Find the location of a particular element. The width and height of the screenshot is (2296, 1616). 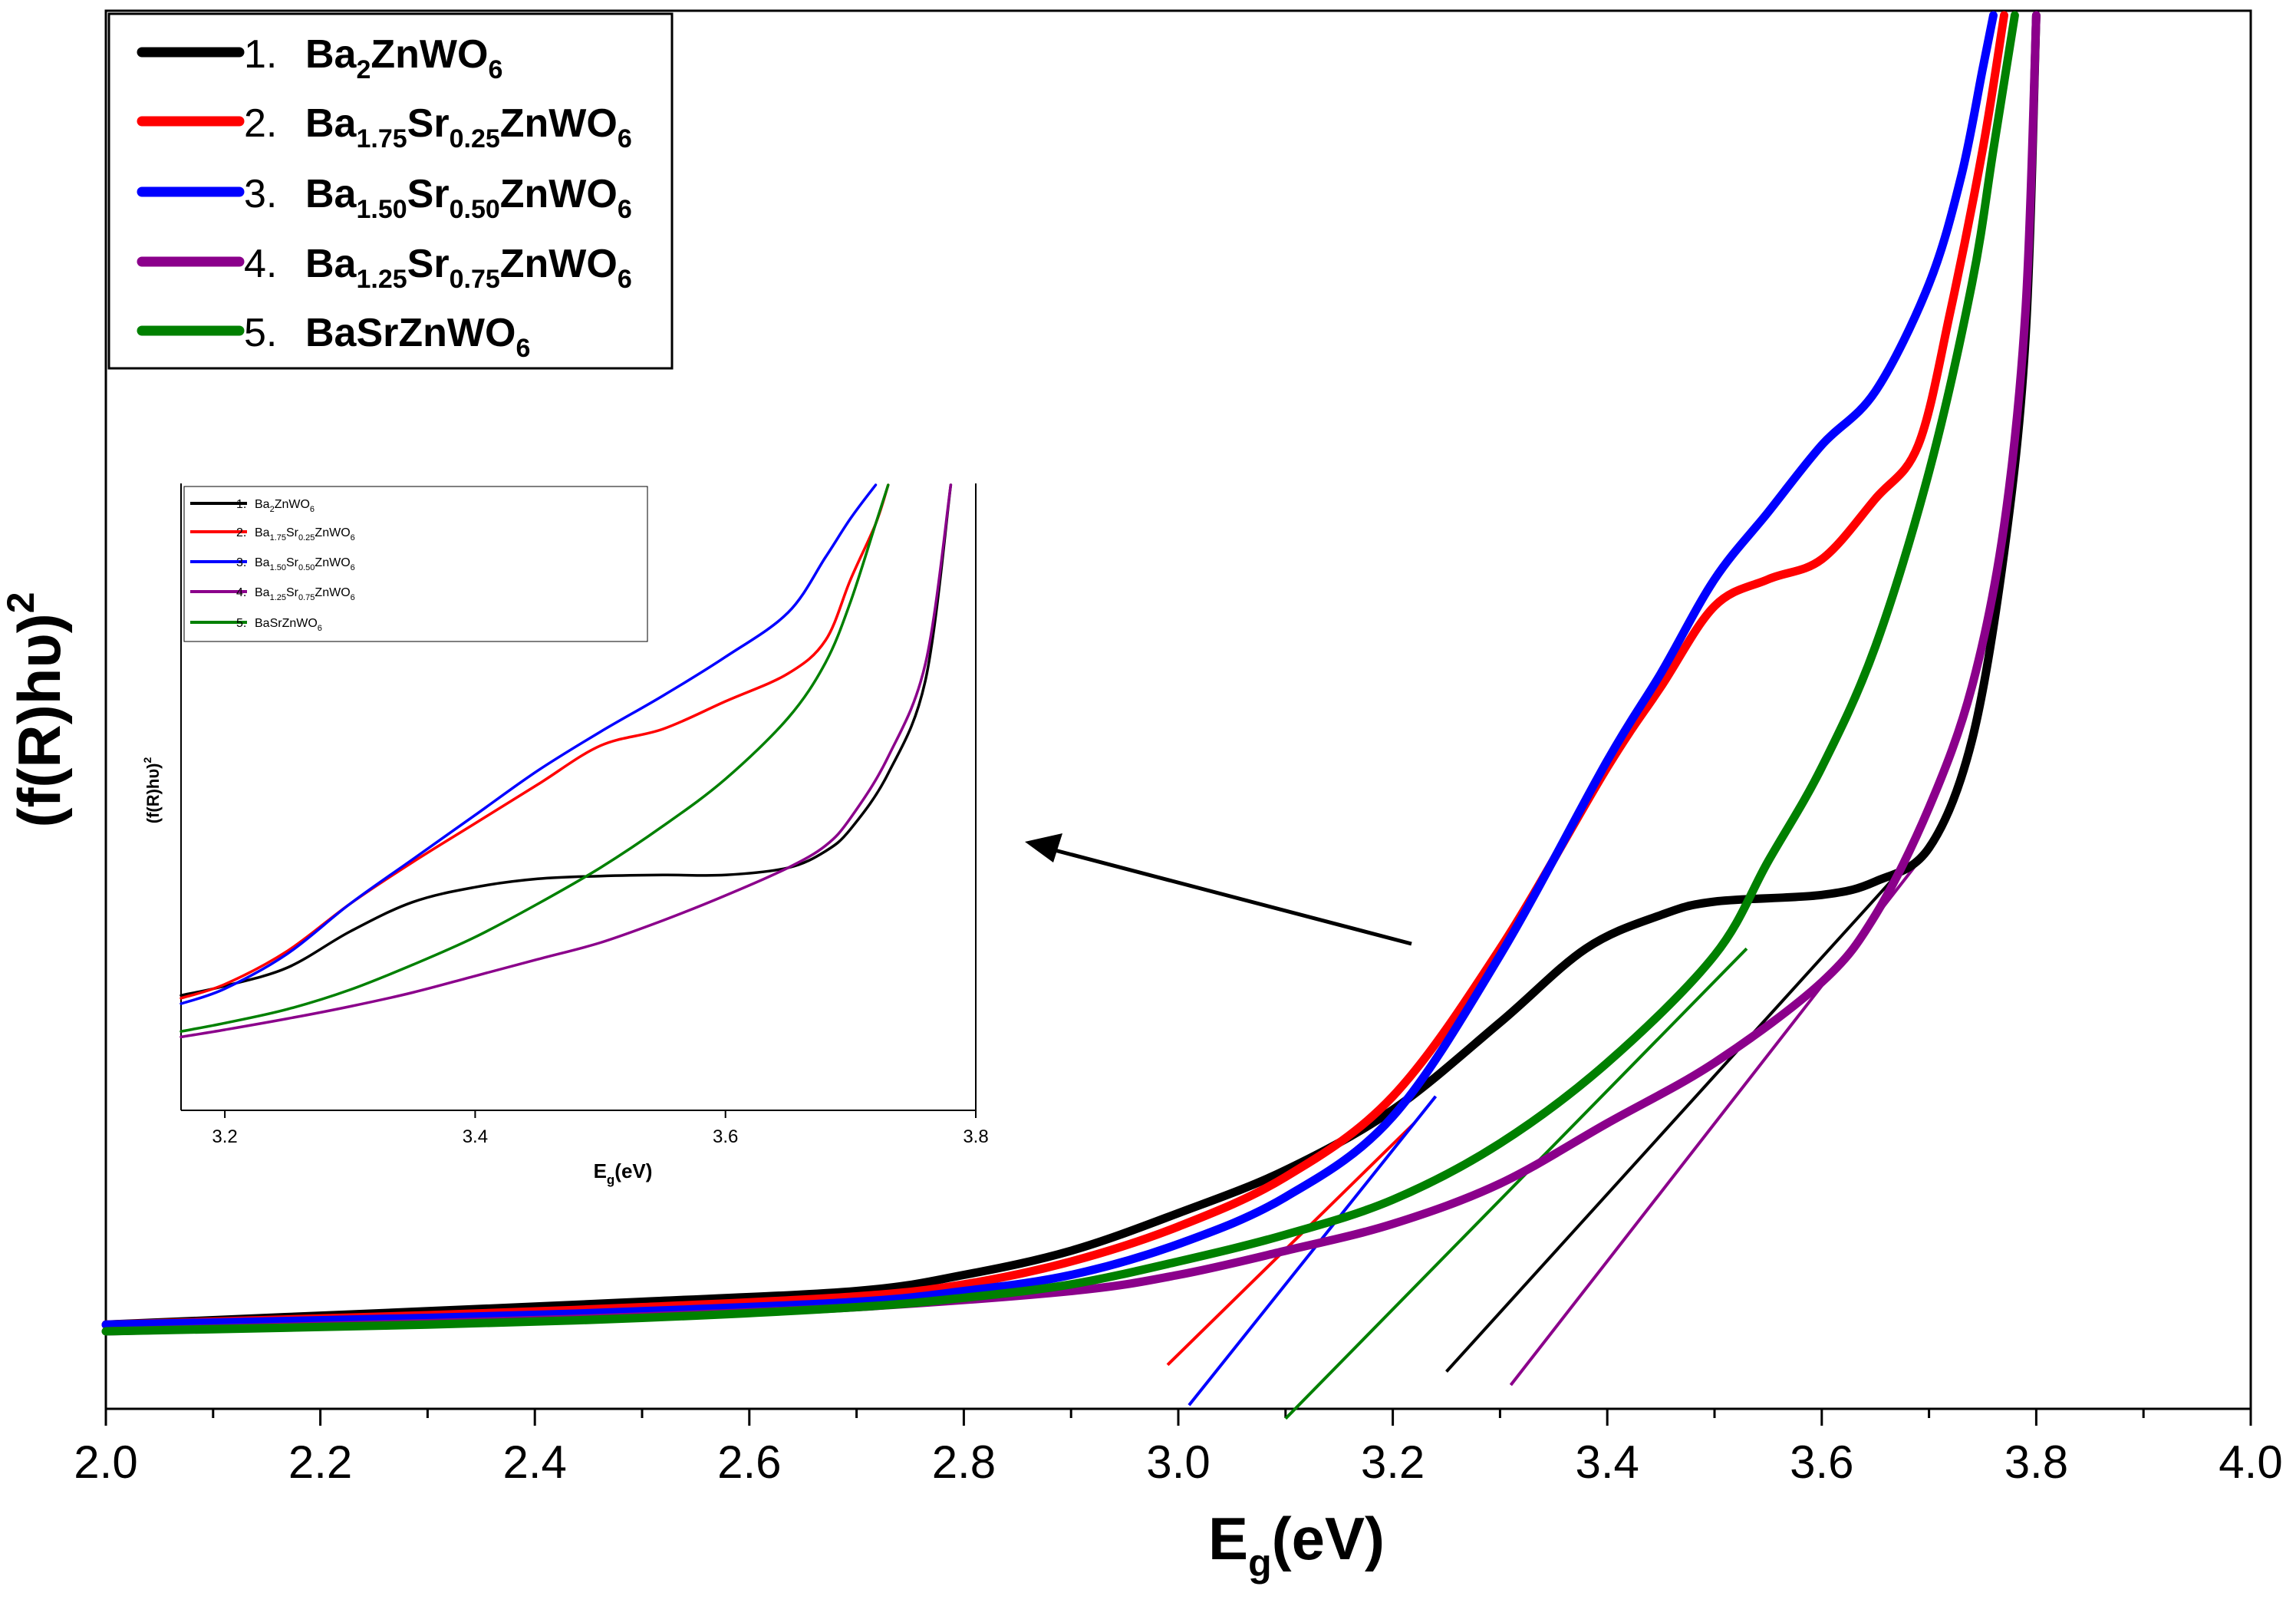

inset-series-line-ba2znwo6 is located at coordinates (566, 740).